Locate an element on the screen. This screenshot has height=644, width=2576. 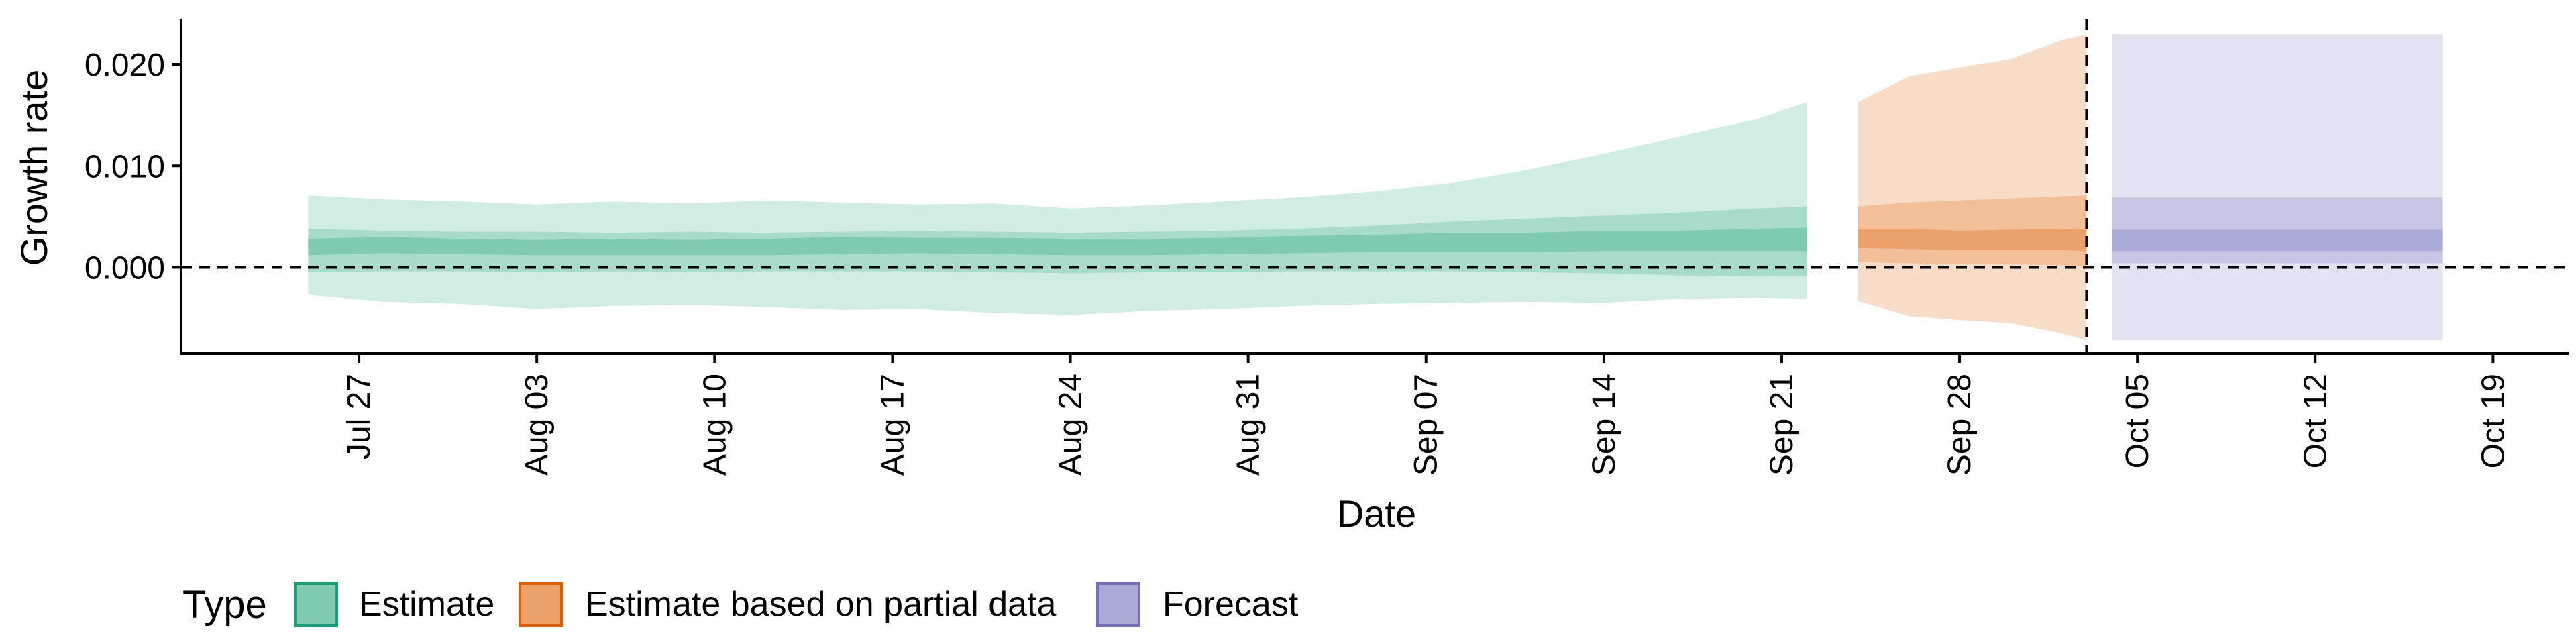
legend-label-partial: Estimate based on partial data is located at coordinates (821, 604).